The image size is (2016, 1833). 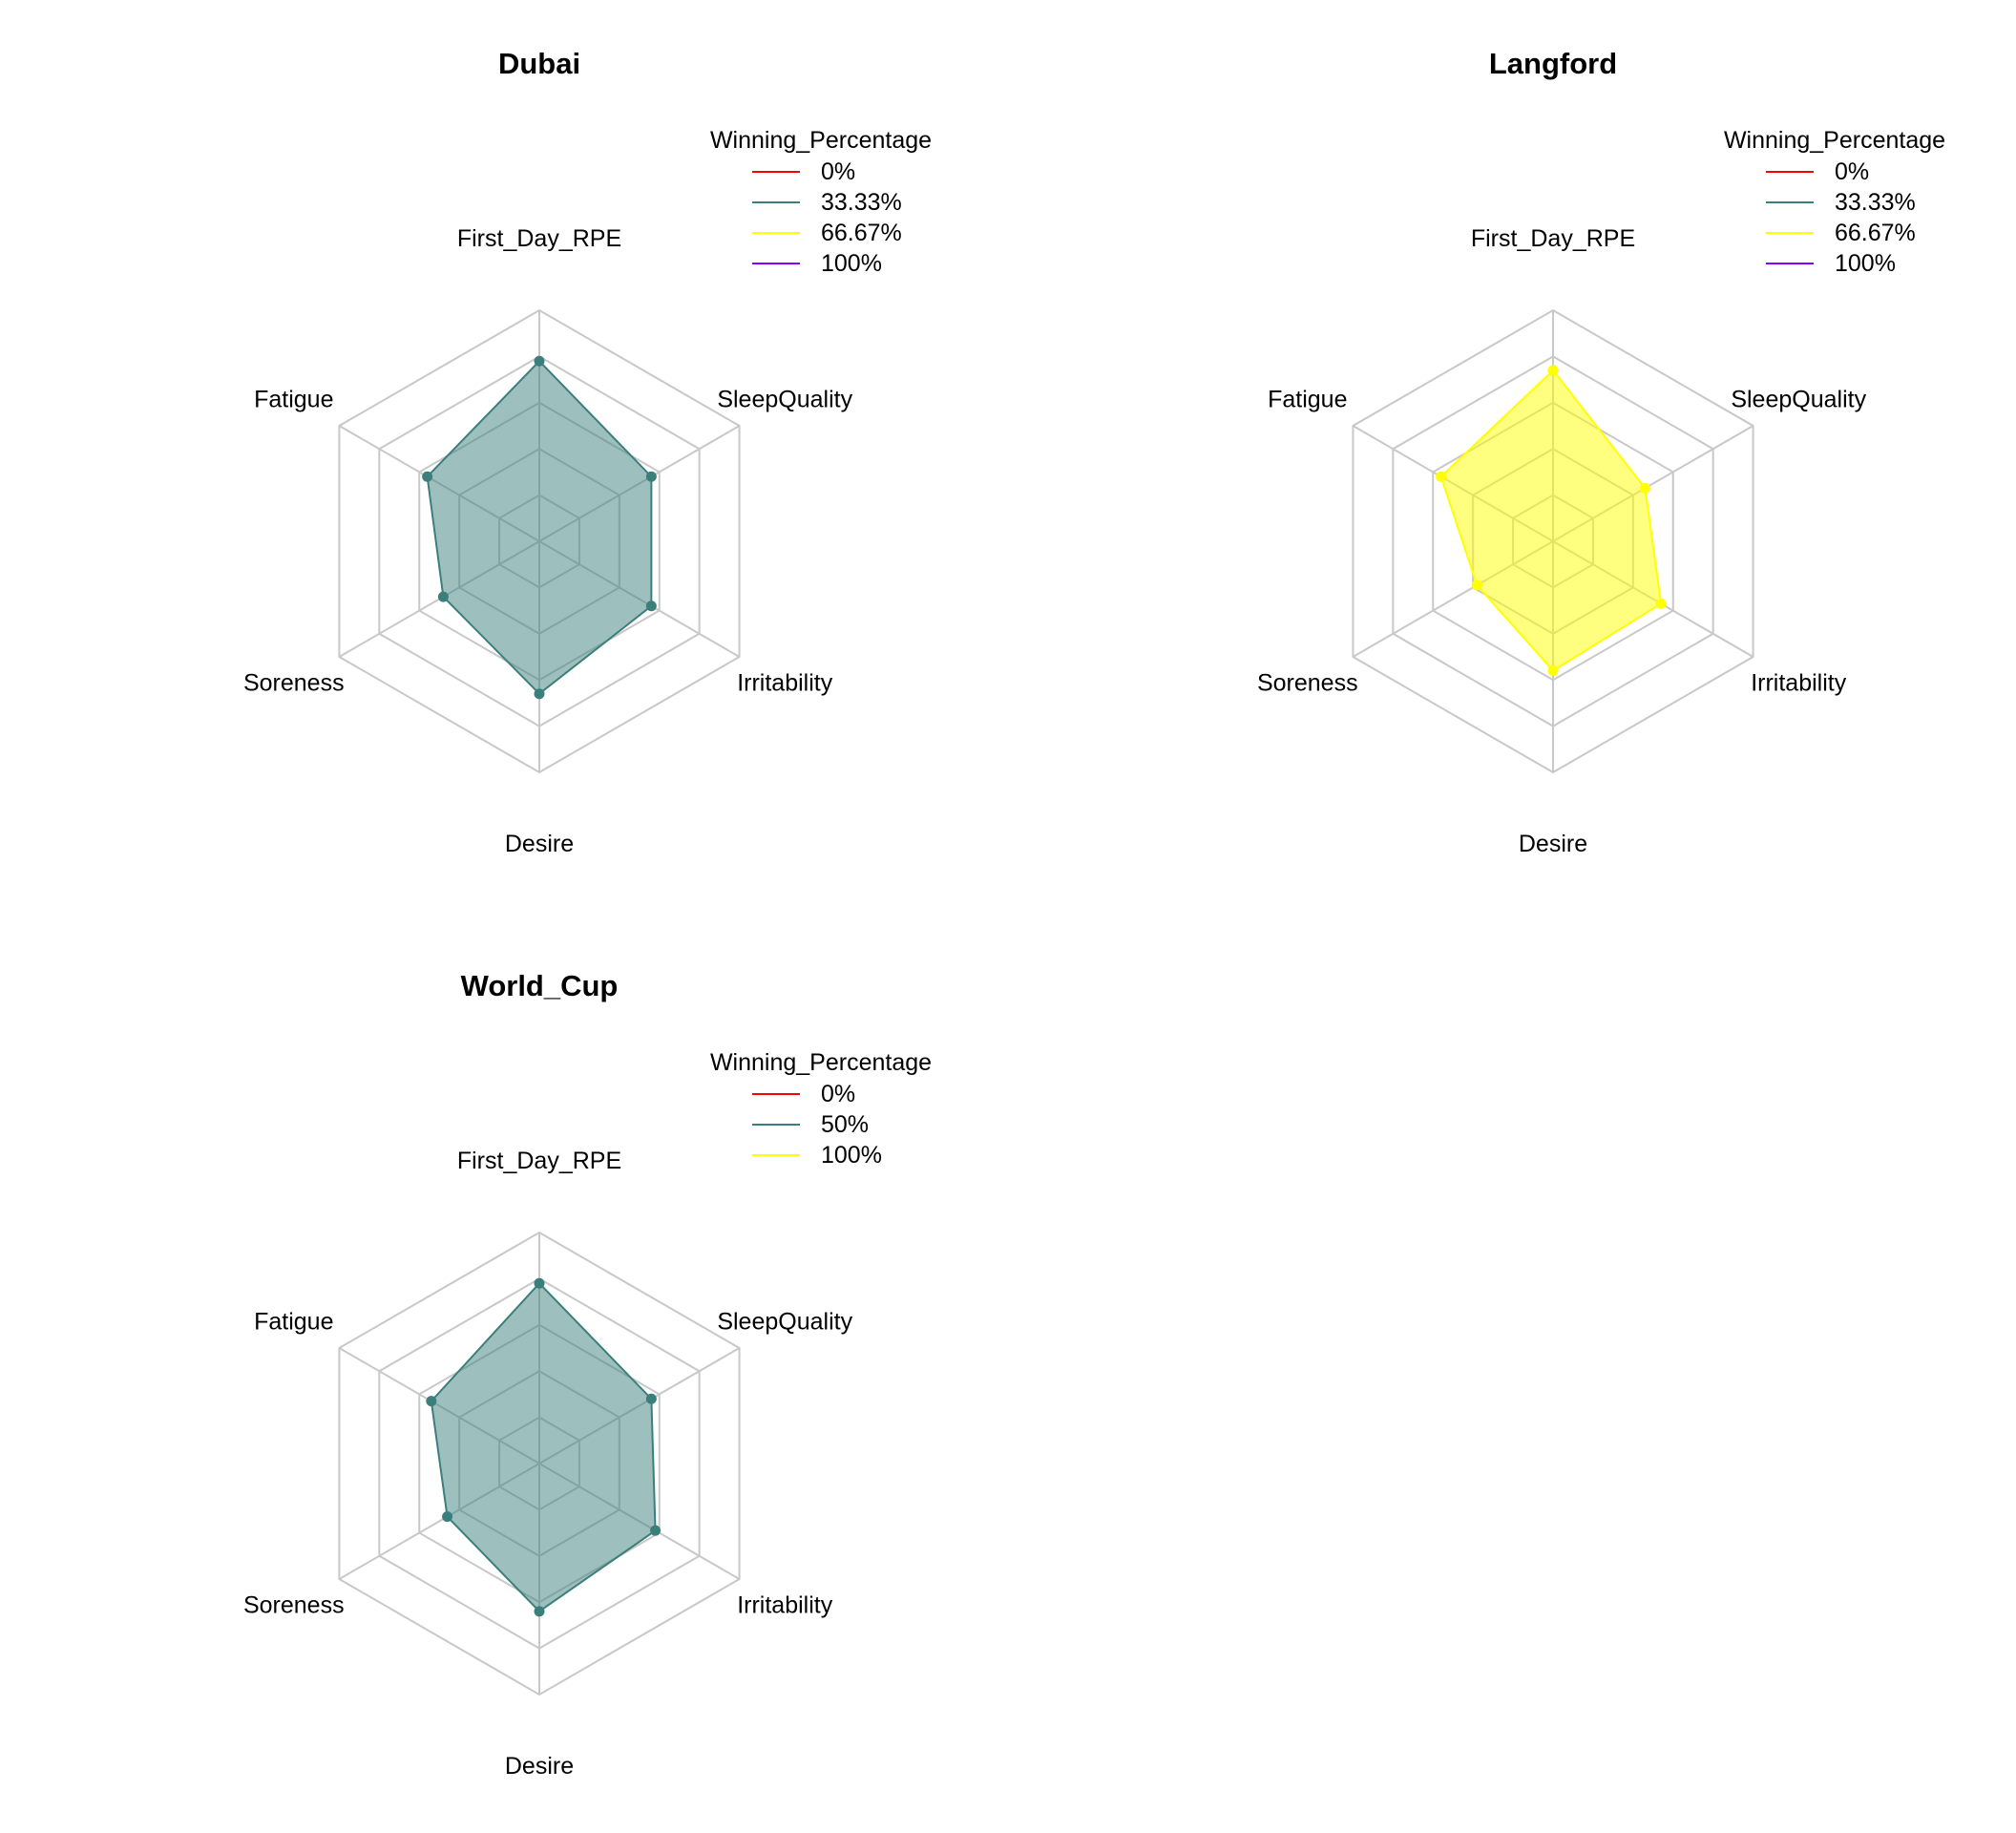 I want to click on legend-label: 50%, so click(x=845, y=1124).